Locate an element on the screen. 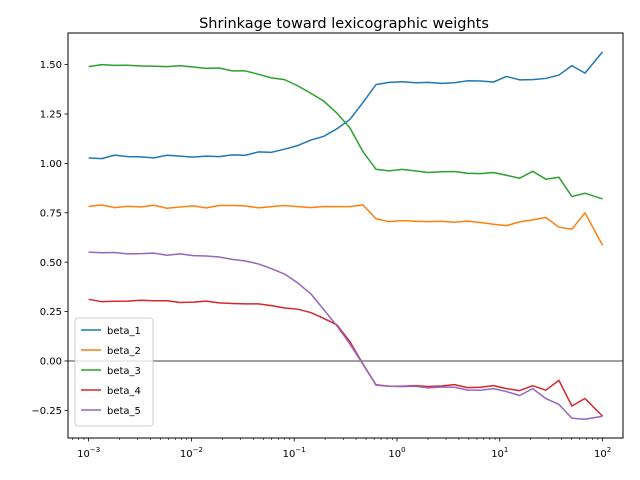 The height and width of the screenshot is (480, 640). x-tick-label: 10⁻² is located at coordinates (191, 453).